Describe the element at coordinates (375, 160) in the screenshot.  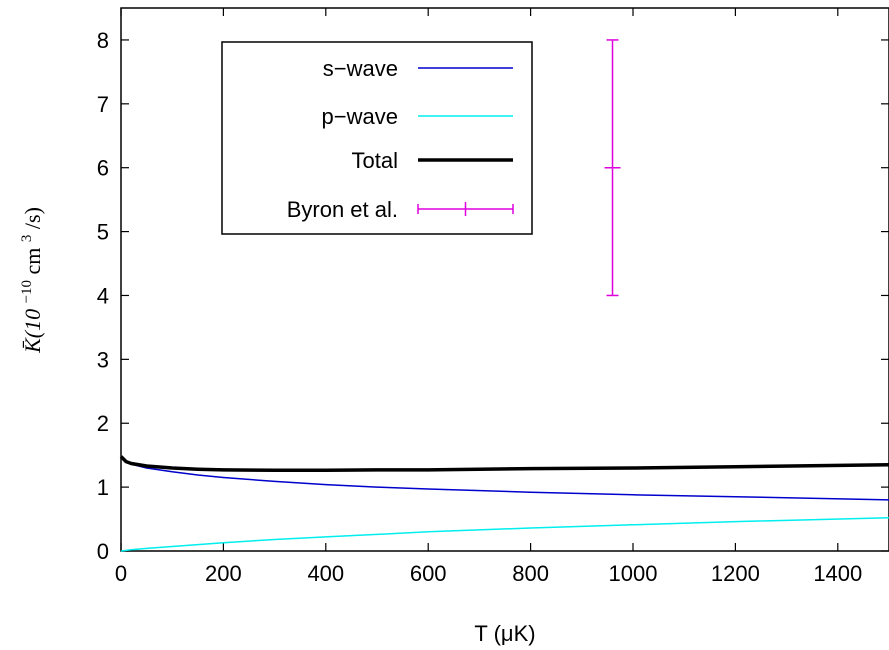
I see `legend-label-2: Total` at that location.